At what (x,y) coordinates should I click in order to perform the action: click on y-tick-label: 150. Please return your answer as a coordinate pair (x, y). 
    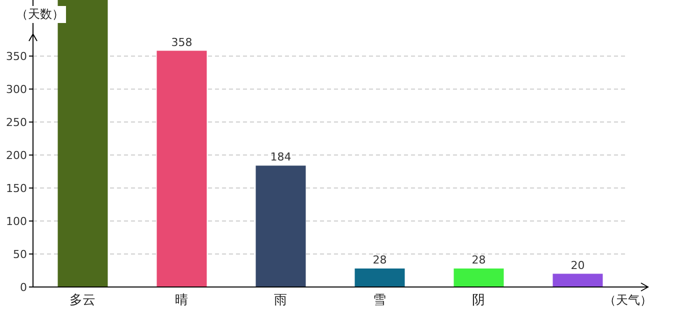
    Looking at the image, I should click on (16, 188).